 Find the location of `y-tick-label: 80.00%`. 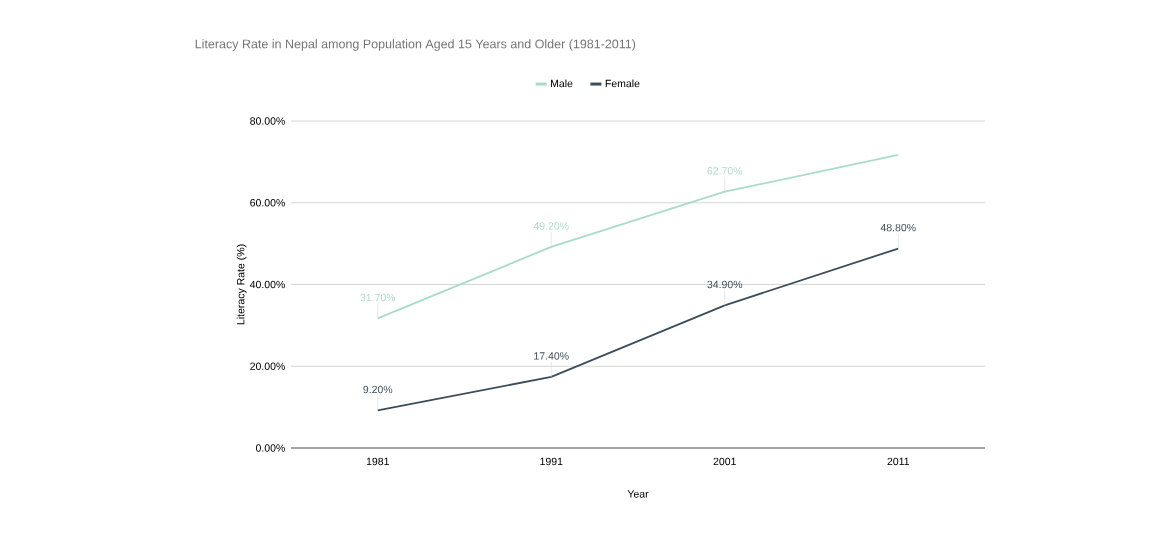

y-tick-label: 80.00% is located at coordinates (267, 121).